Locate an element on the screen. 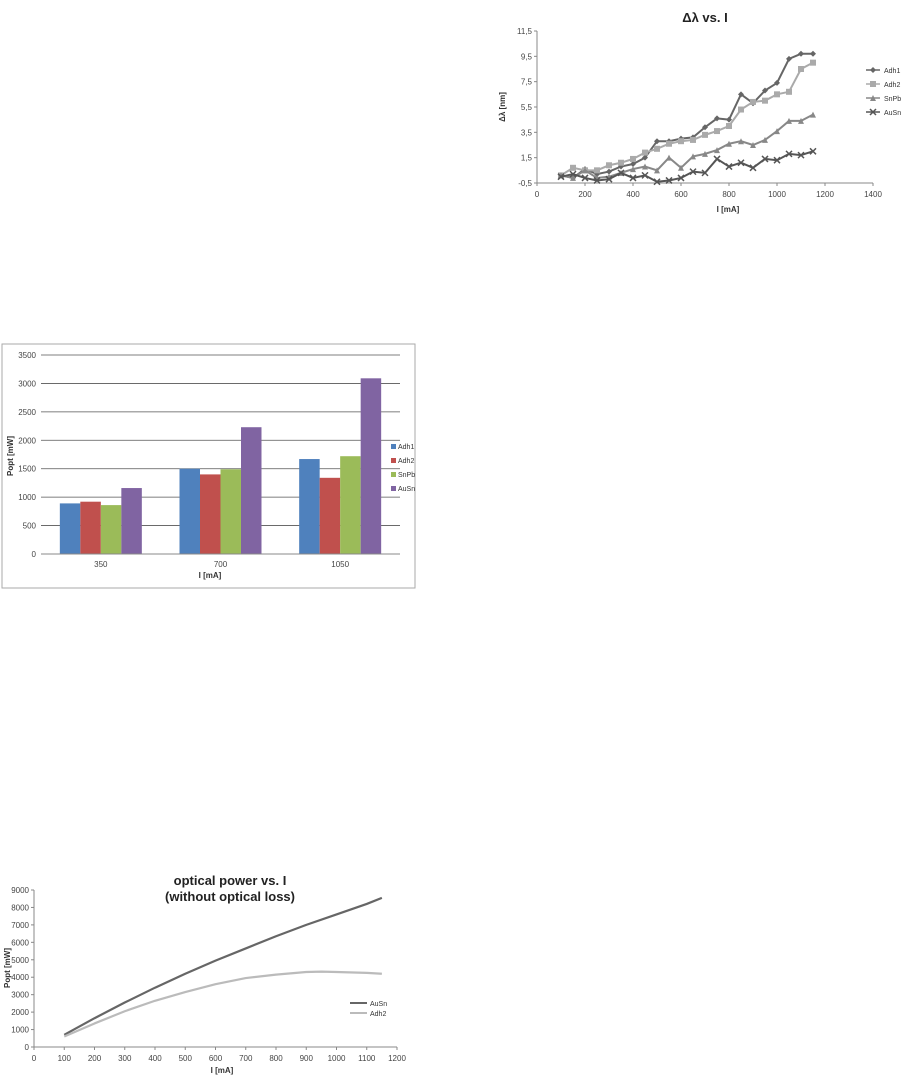 This screenshot has height=1085, width=907. chart1-y-tick-label: -0,5 is located at coordinates (525, 183).